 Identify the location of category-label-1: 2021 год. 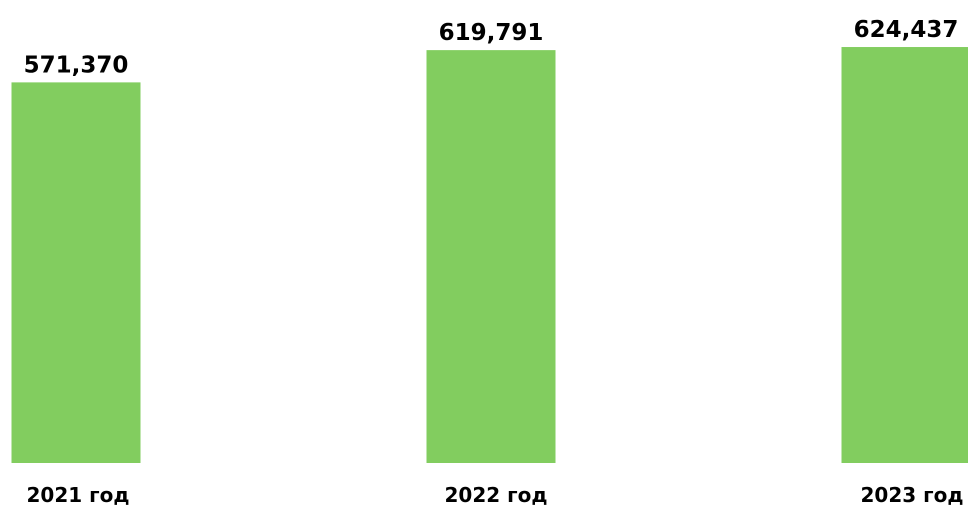
(78, 494).